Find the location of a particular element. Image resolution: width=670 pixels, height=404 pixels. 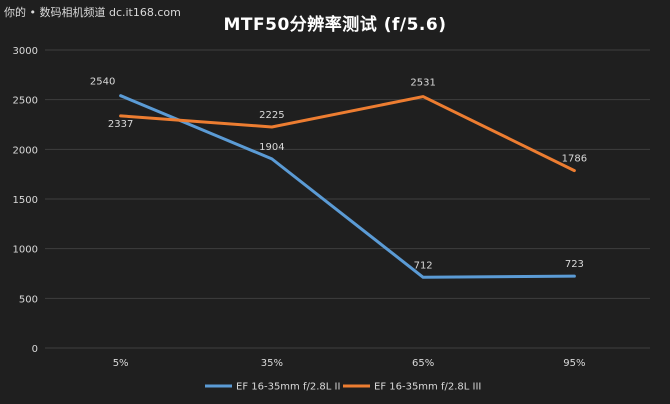

x-tick-label: 95% is located at coordinates (574, 363).